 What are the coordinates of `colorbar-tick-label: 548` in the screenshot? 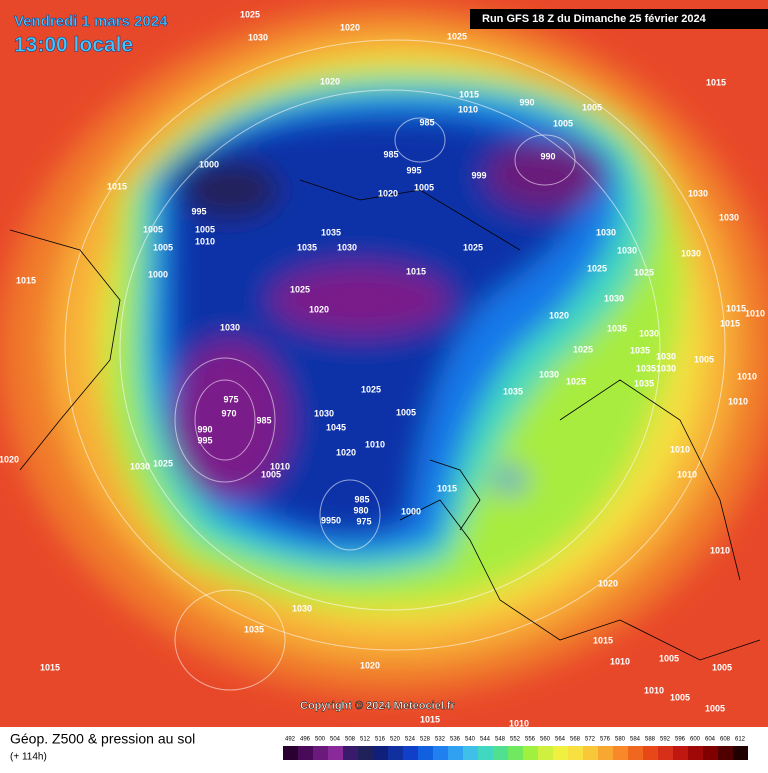 It's located at (500, 740).